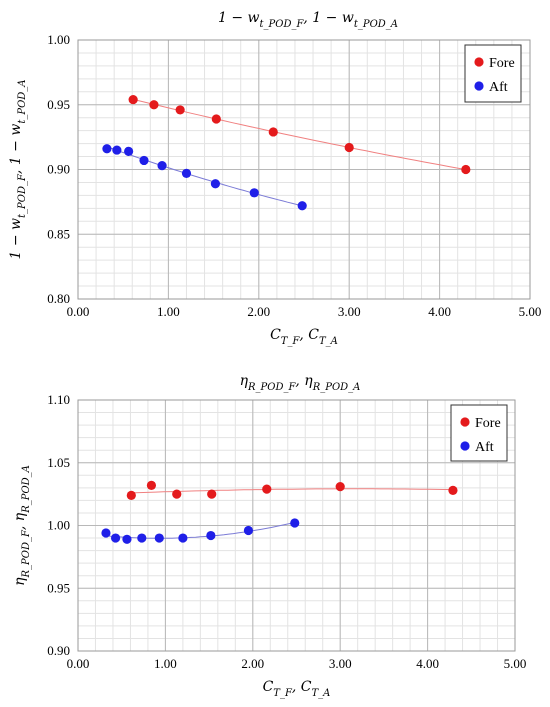 The image size is (550, 707). Describe the element at coordinates (204, 176) in the screenshot. I see `trendline-aft` at that location.